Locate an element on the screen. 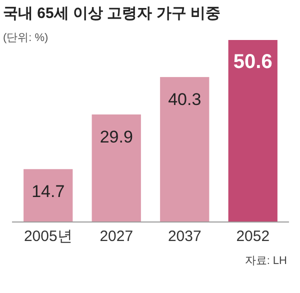 The image size is (300, 293). subtitle: (단위: %) is located at coordinates (25, 38).